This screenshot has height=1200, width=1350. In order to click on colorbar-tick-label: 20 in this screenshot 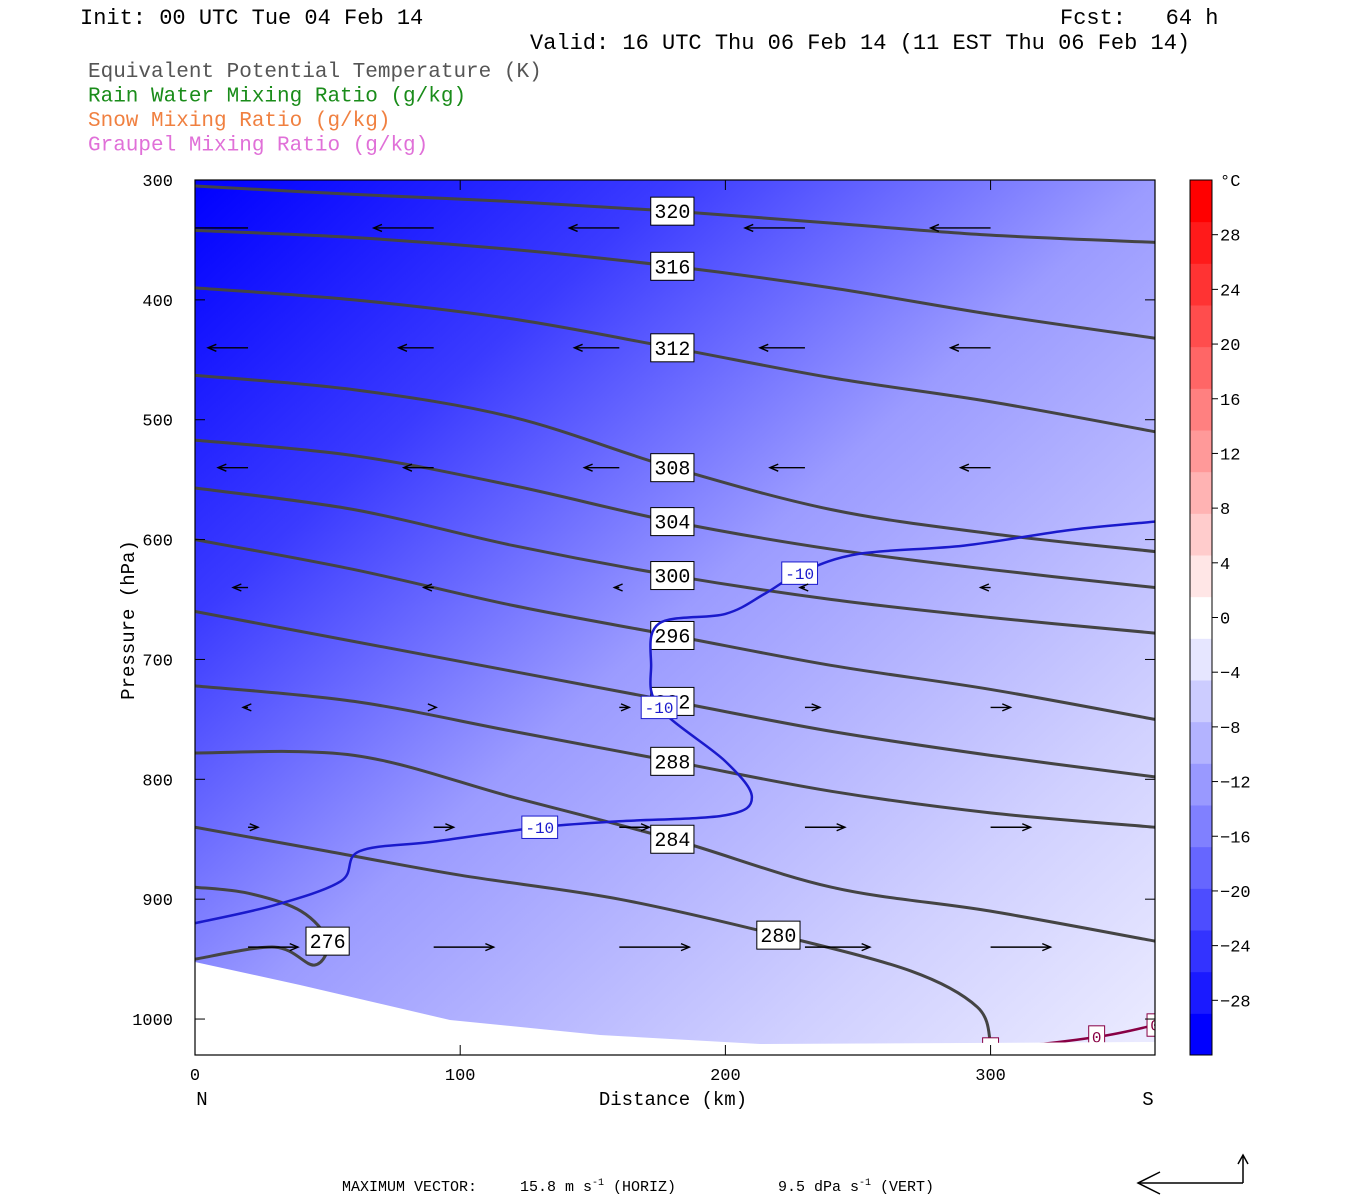, I will do `click(1230, 346)`.